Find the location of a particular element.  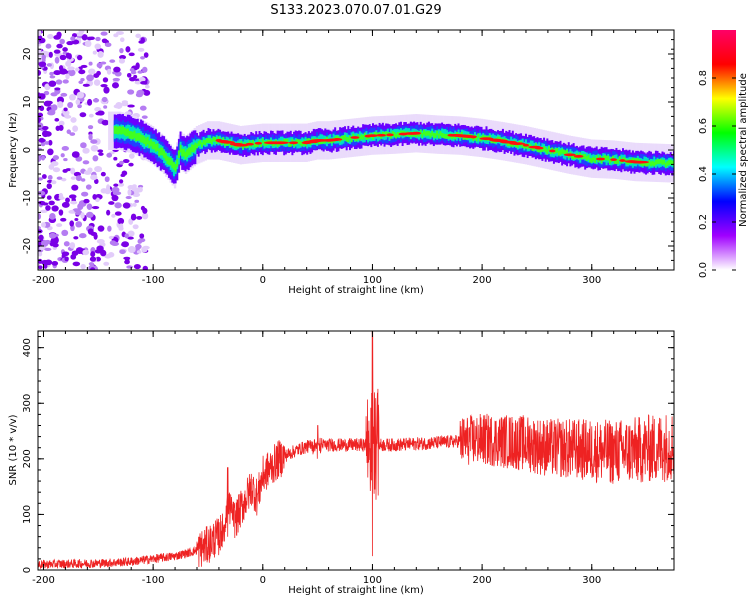

snr-x-tick-label: 300 is located at coordinates (591, 580).